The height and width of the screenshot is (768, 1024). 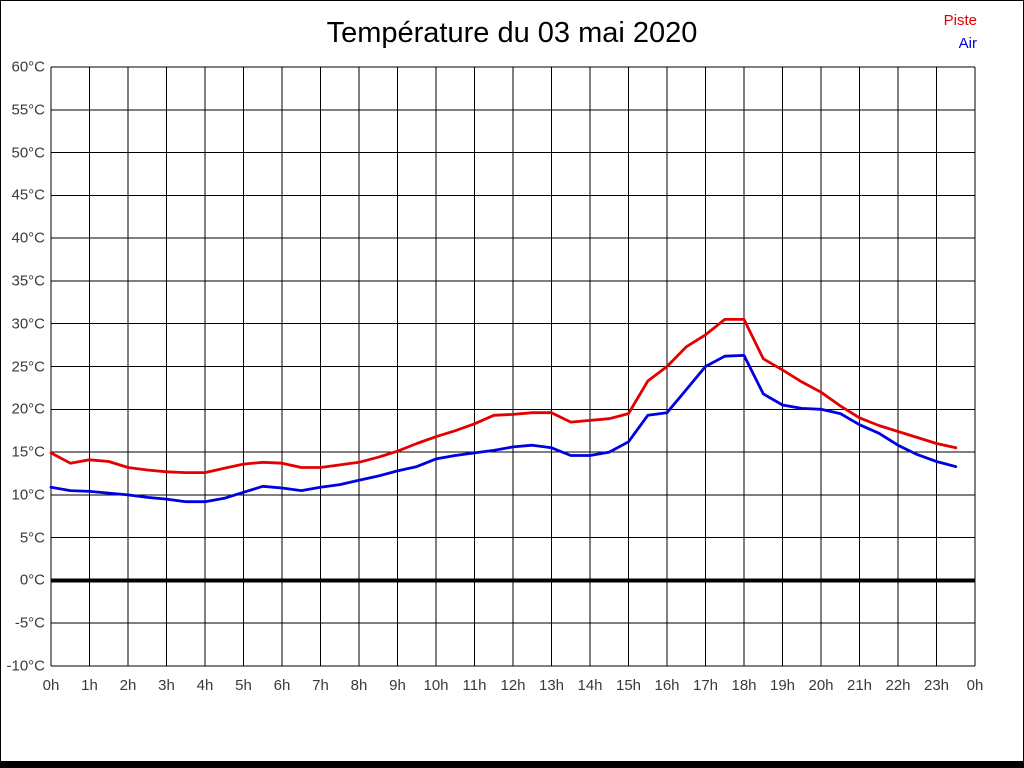 I want to click on x-tick-label: 11h, so click(x=474, y=685).